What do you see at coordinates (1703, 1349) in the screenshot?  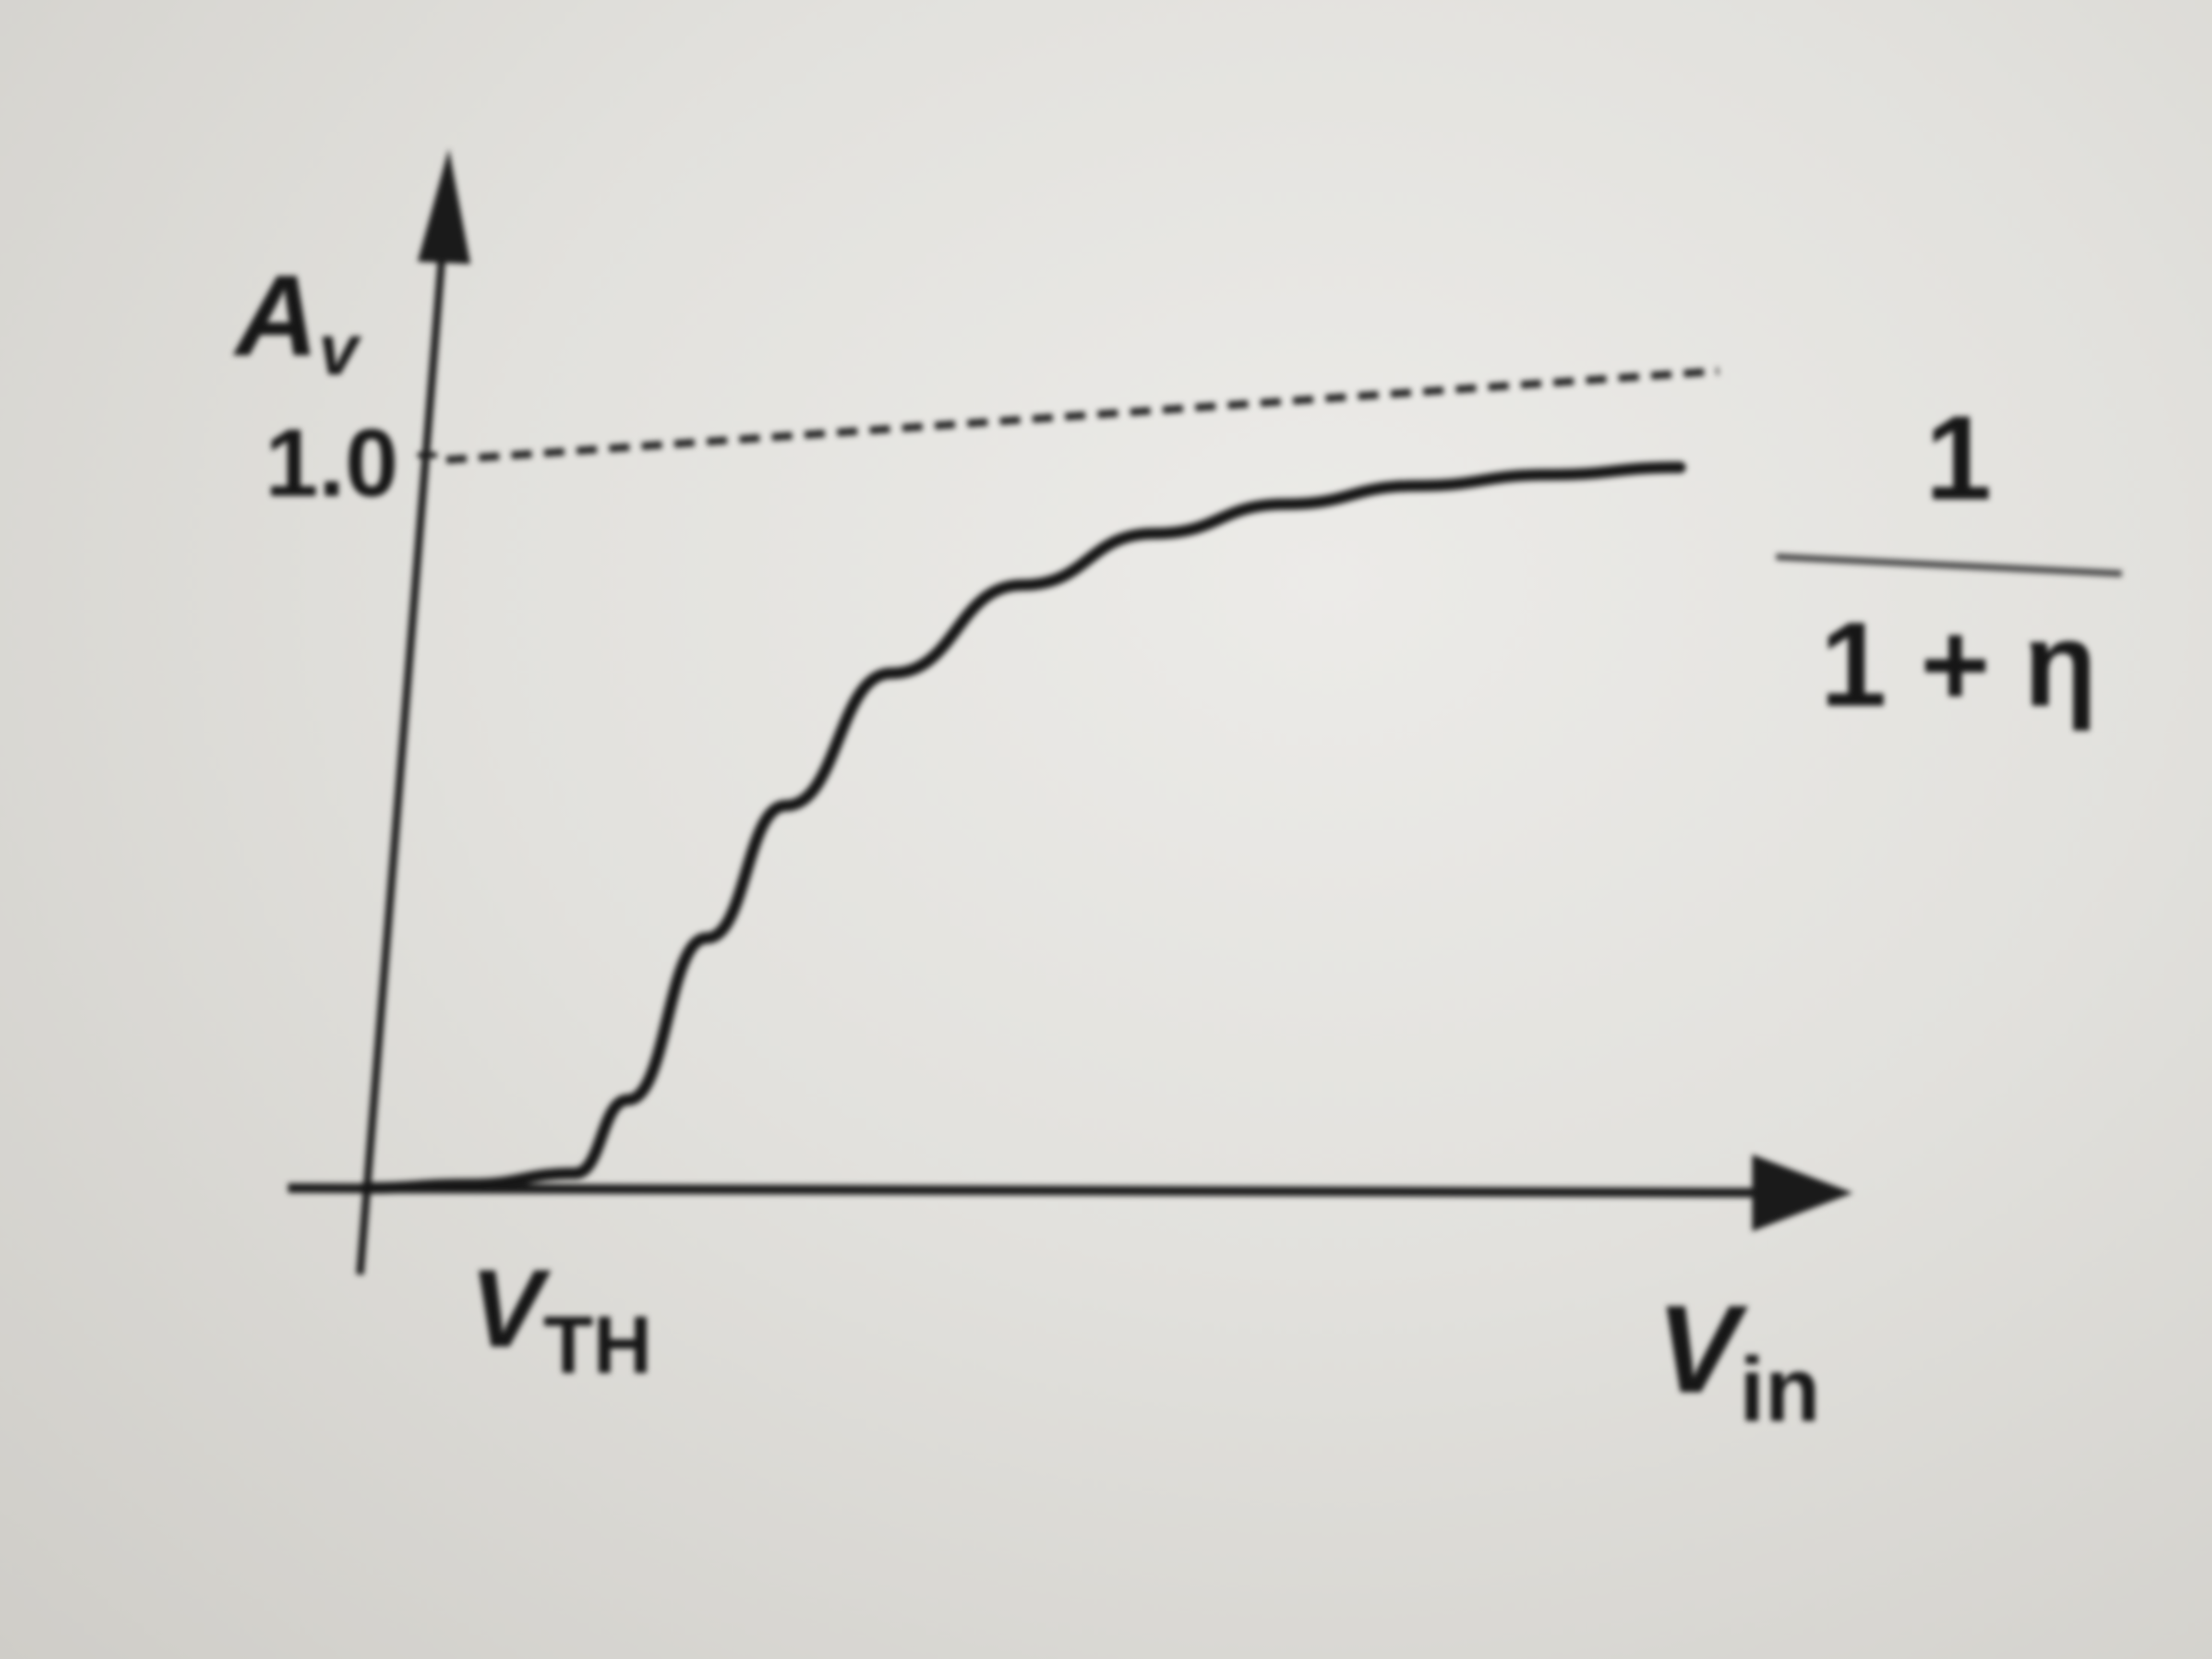 I see `x-axis-label-main: V` at bounding box center [1703, 1349].